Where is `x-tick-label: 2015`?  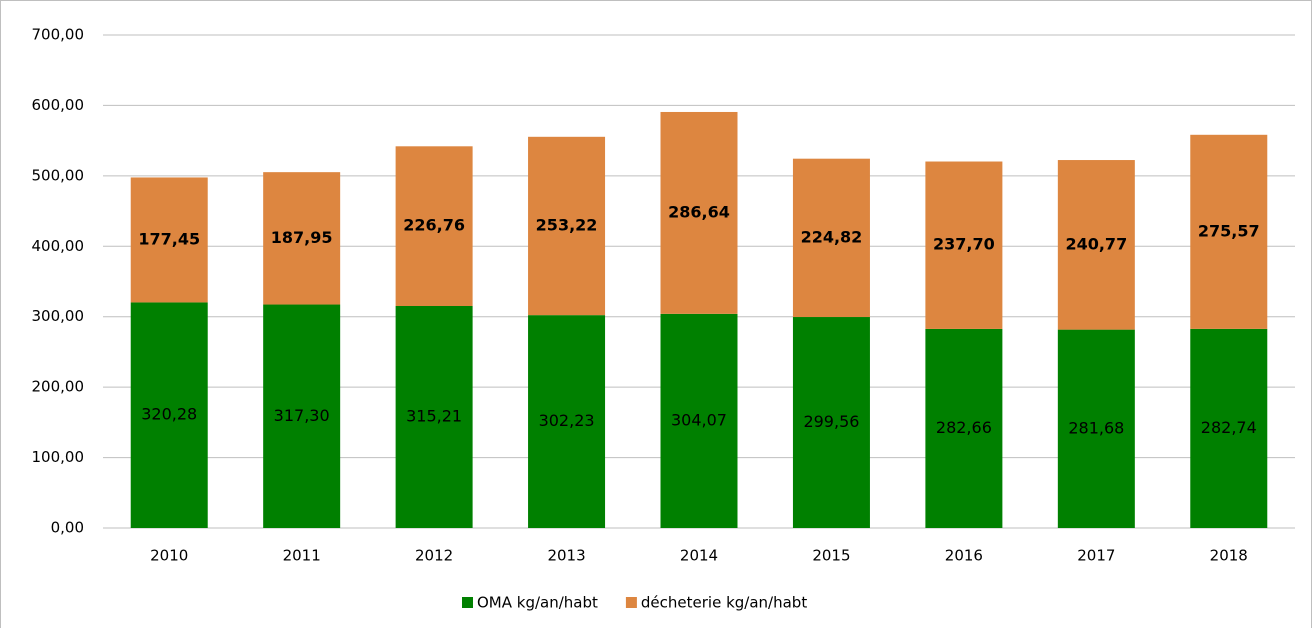
x-tick-label: 2015 is located at coordinates (831, 556).